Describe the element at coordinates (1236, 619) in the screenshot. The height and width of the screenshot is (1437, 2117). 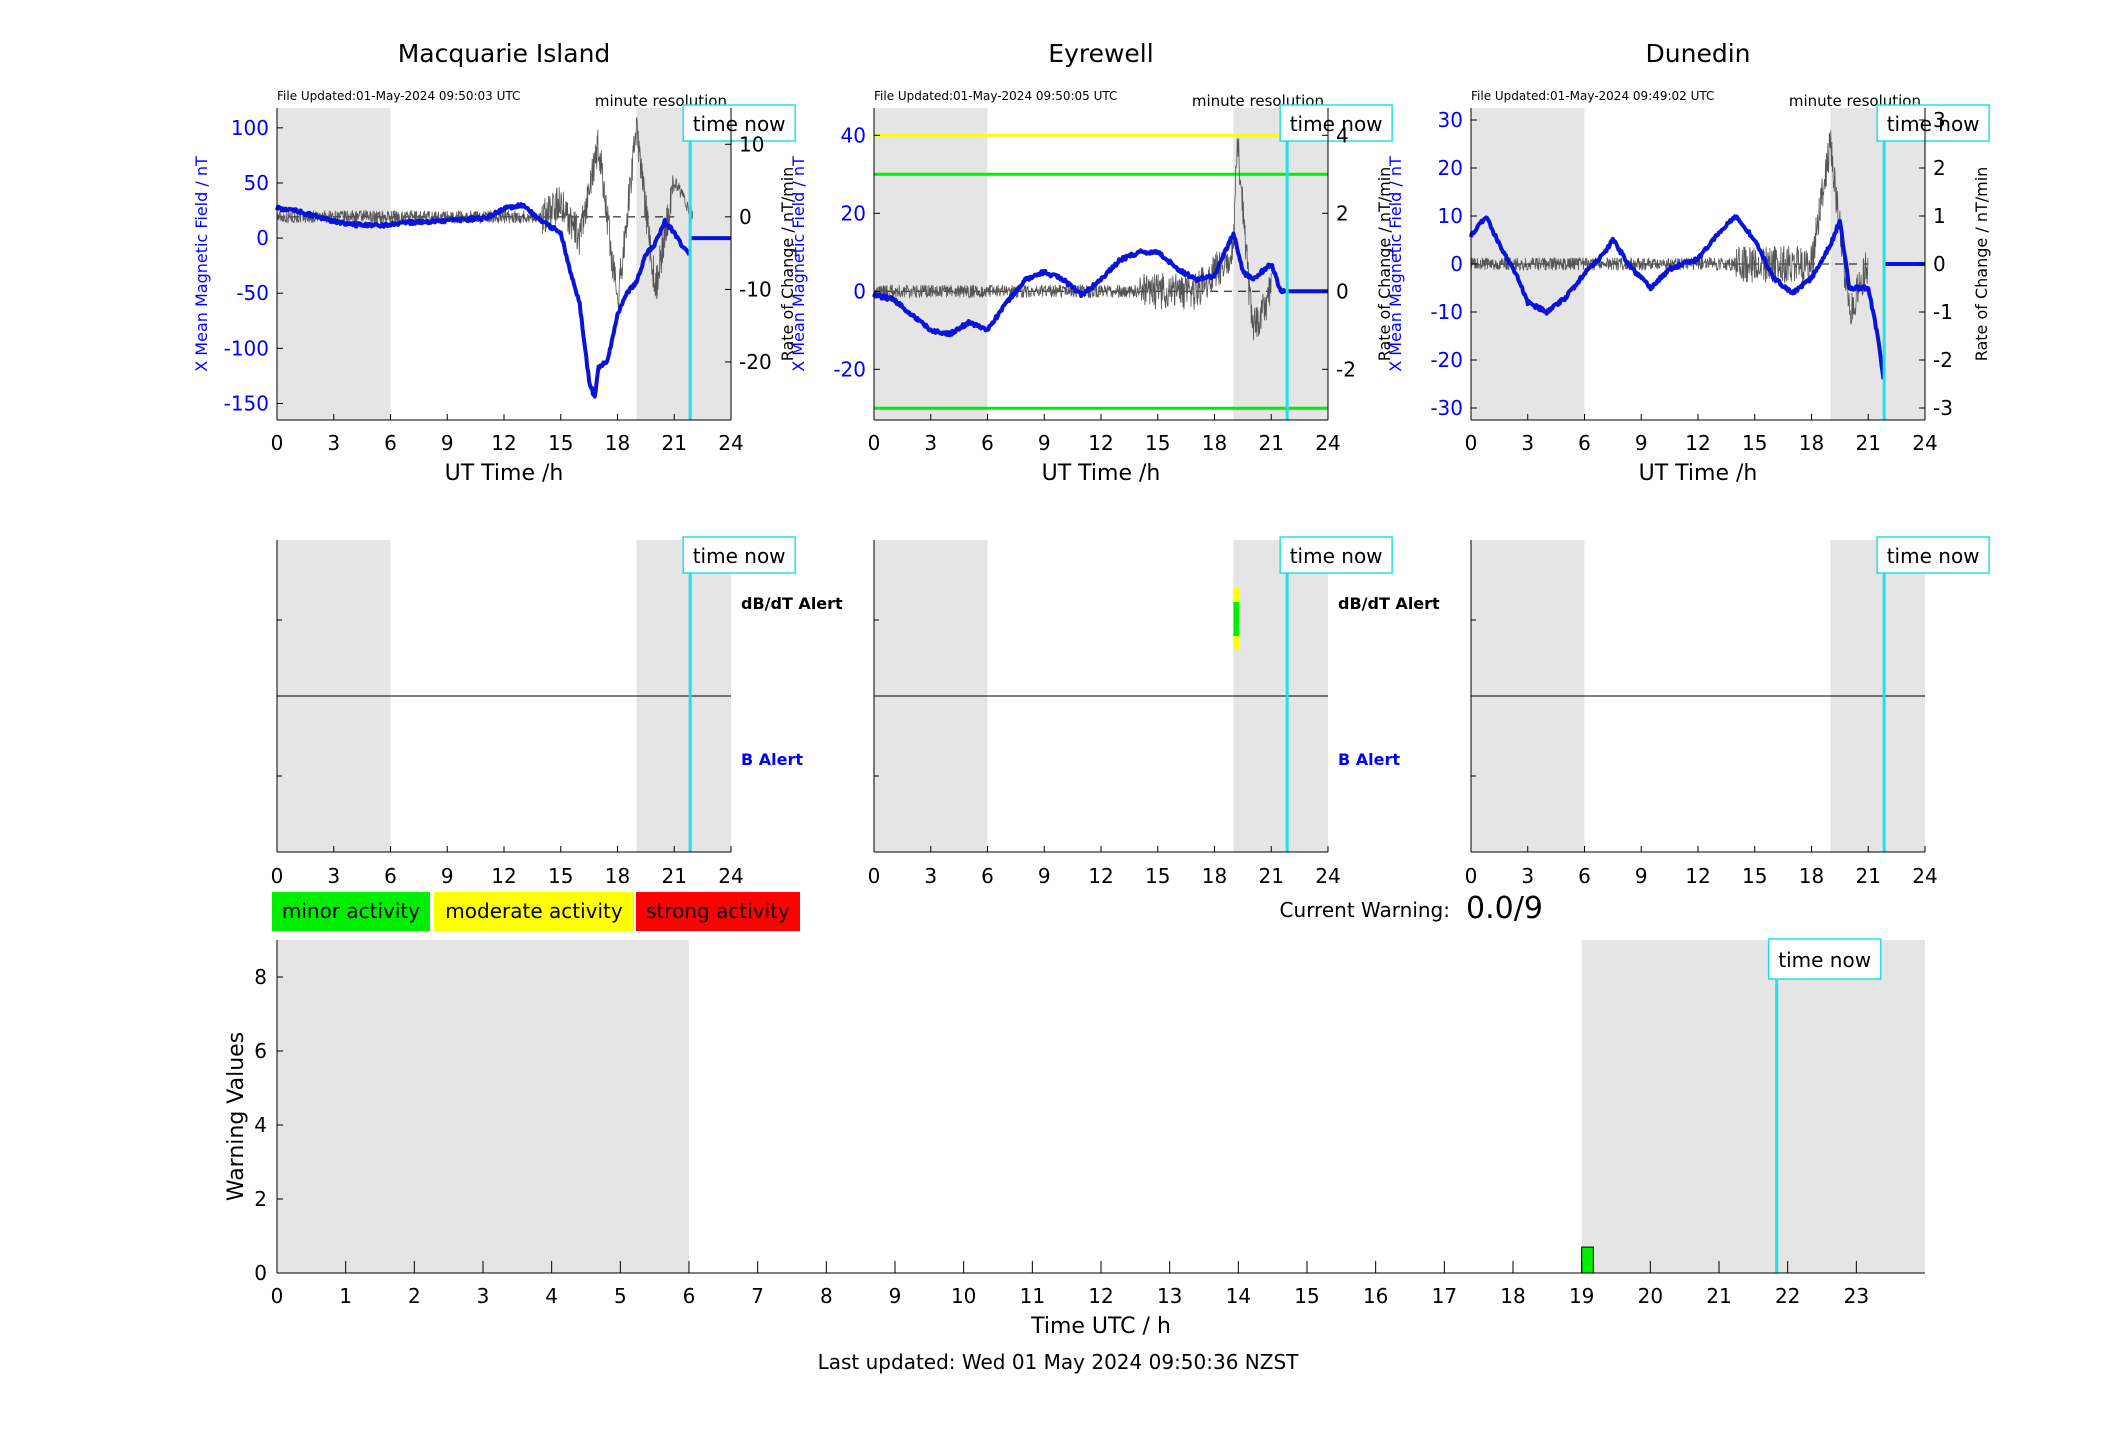
I see `dbdt-alert-marker` at that location.